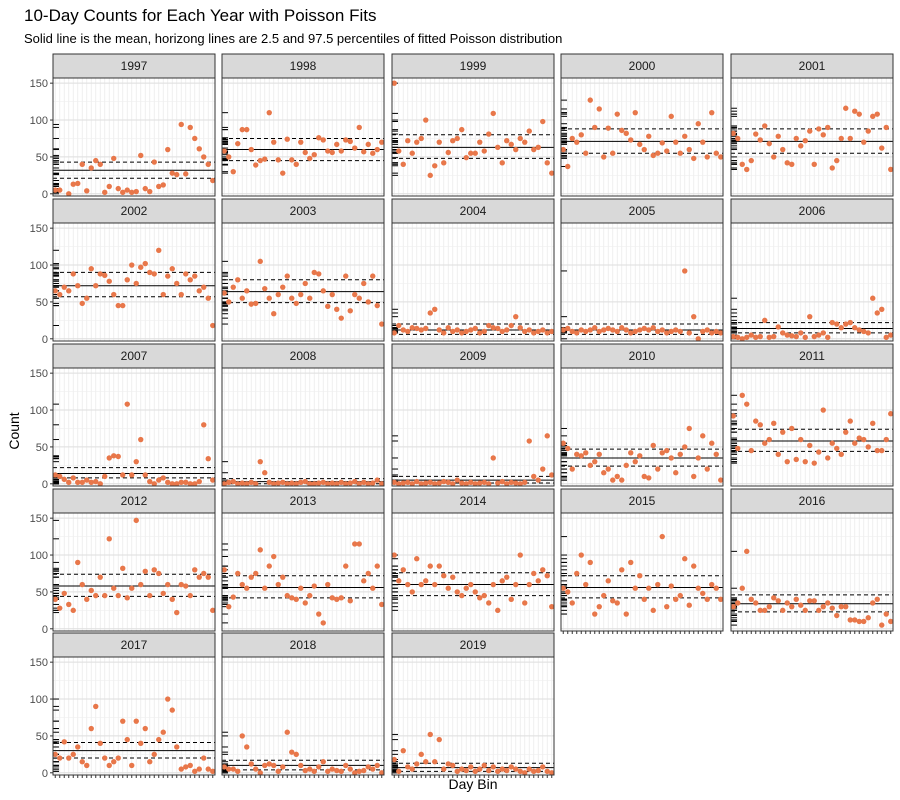  Describe the element at coordinates (303, 645) in the screenshot. I see `strip-label-2018: 2018` at that location.